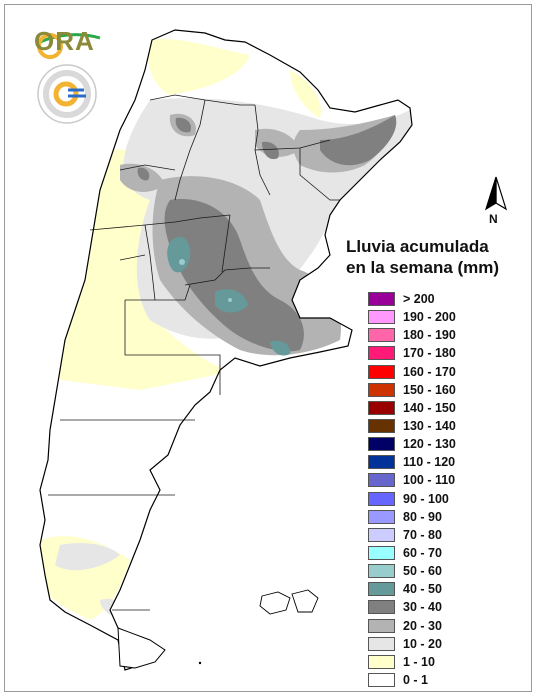 Image resolution: width=538 pixels, height=696 pixels. What do you see at coordinates (443, 644) in the screenshot?
I see `legend-item: 10 - 20` at bounding box center [443, 644].